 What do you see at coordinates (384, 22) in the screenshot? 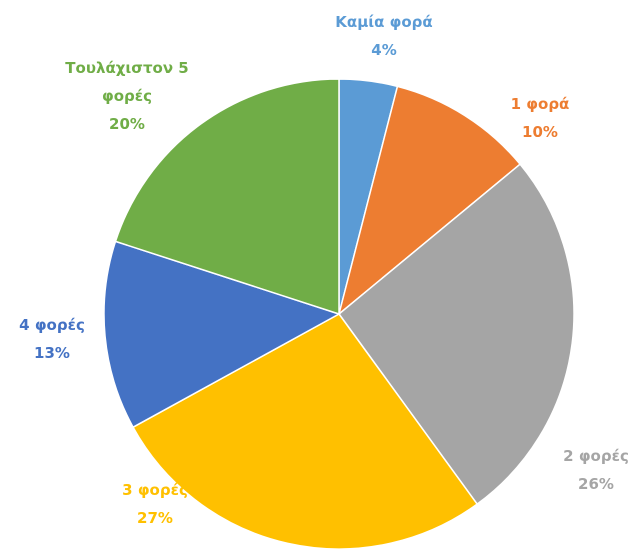
I see `slice-name: Καμία φορά` at bounding box center [384, 22].